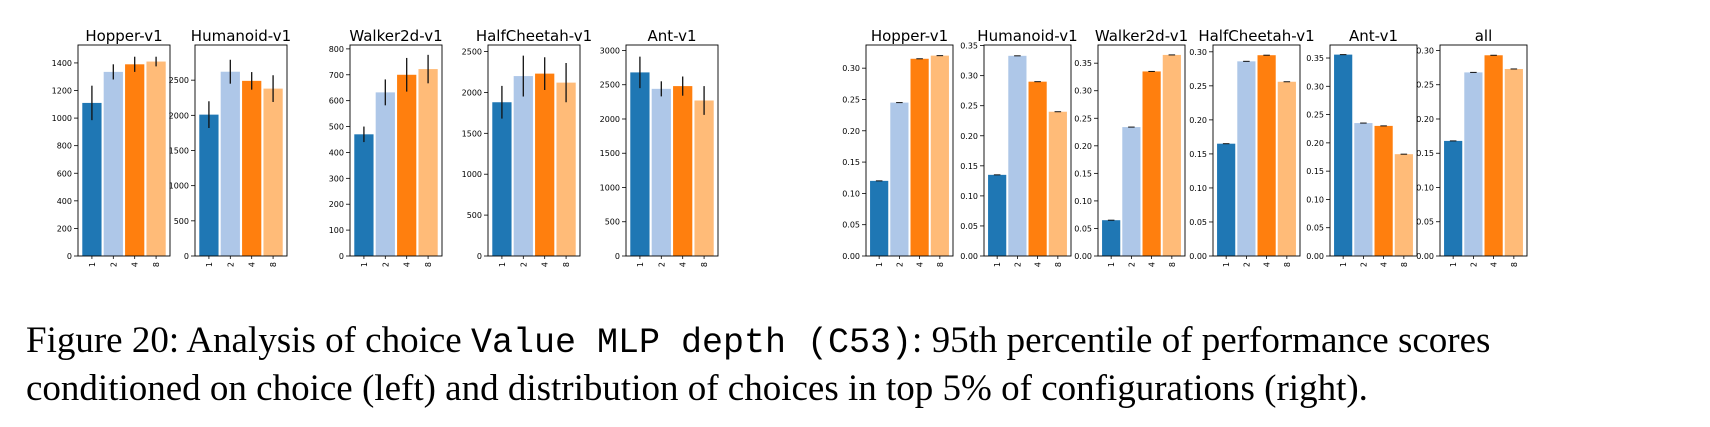 The image size is (1710, 427). I want to click on chart-title: Hopper-v1, so click(909, 36).